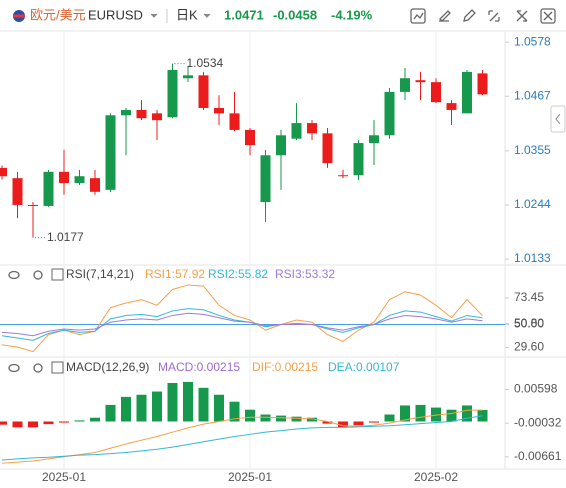 The height and width of the screenshot is (488, 566). I want to click on legend-entry: DEA:0.00107, so click(364, 367).